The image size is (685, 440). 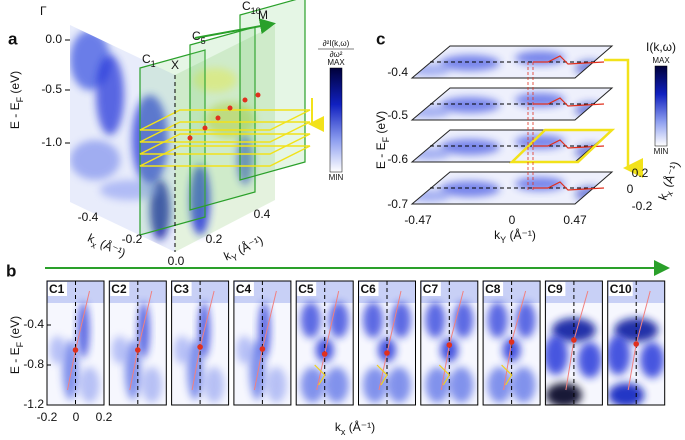 I want to click on ky-axis-label-unit: (Å⁻¹), so click(x=248, y=245).